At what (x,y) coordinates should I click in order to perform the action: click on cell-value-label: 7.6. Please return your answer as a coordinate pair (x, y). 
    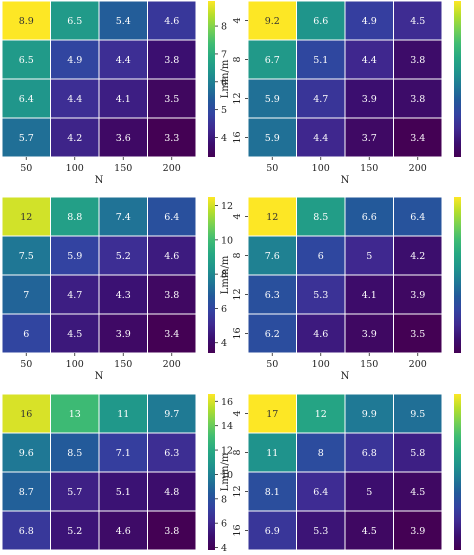
    Looking at the image, I should click on (272, 256).